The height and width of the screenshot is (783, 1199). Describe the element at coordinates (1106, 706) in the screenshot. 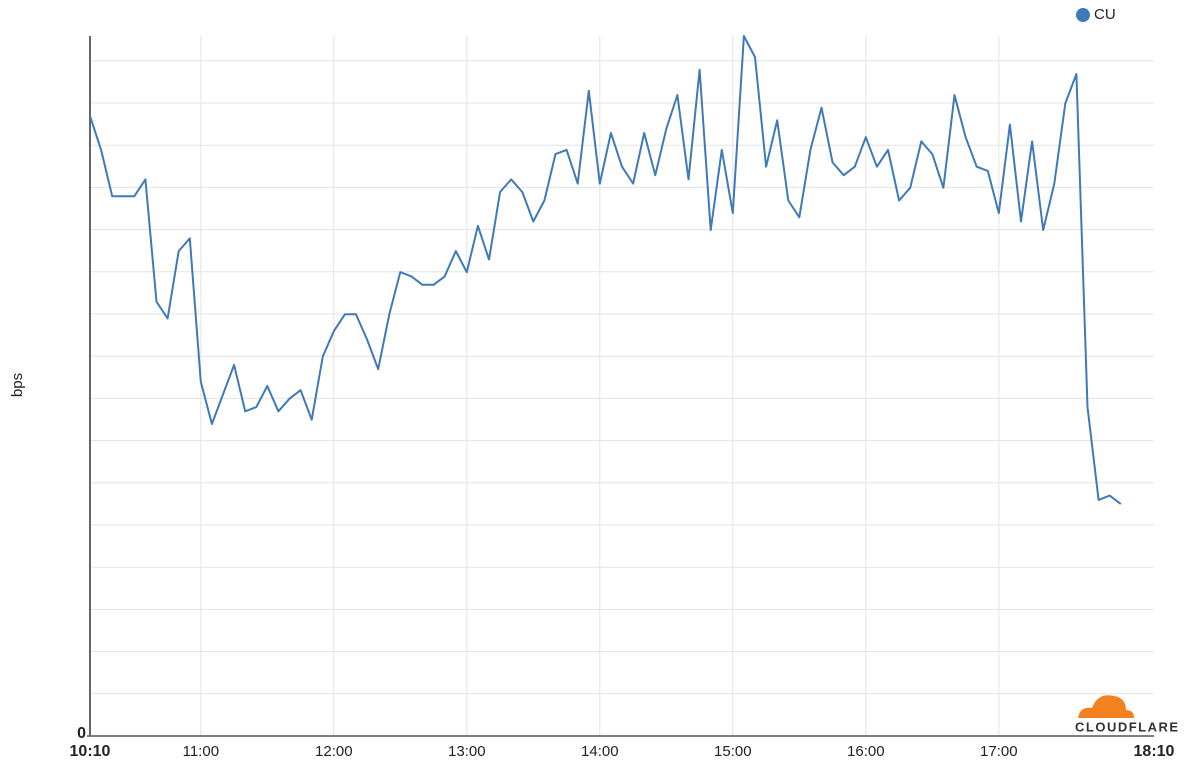

I see `logo-cloud` at that location.